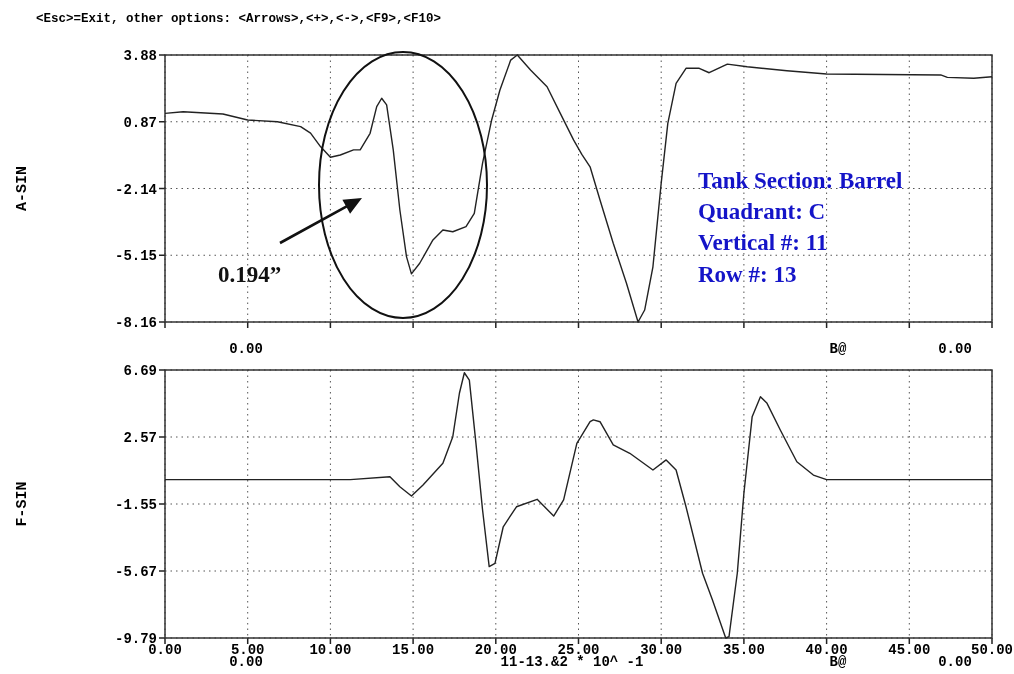 Image resolution: width=1014 pixels, height=674 pixels. I want to click on y-tick-label: -1.55, so click(135, 505).